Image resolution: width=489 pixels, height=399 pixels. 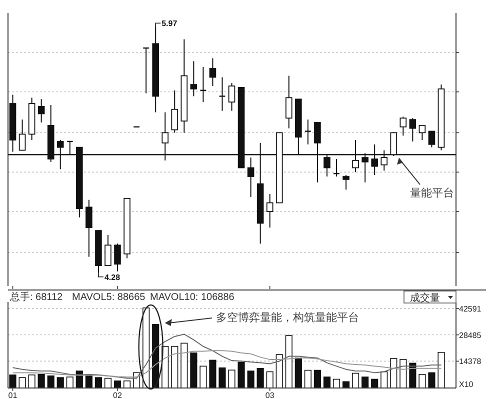 What do you see at coordinates (470, 335) in the screenshot?
I see `y-tick-label: 28485` at bounding box center [470, 335].